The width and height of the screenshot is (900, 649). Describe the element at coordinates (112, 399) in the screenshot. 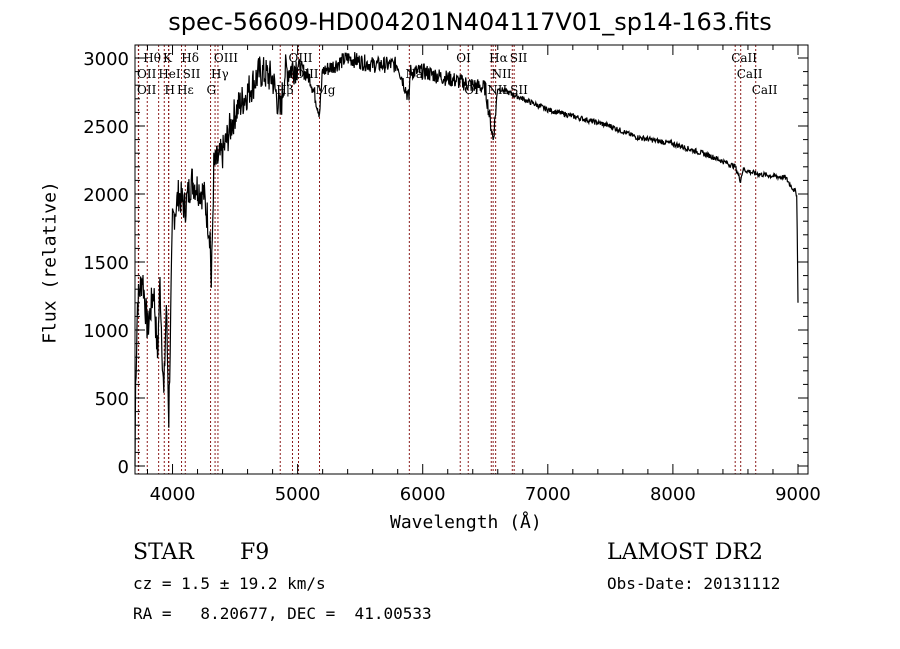

I see `y-tick-label: 500` at that location.